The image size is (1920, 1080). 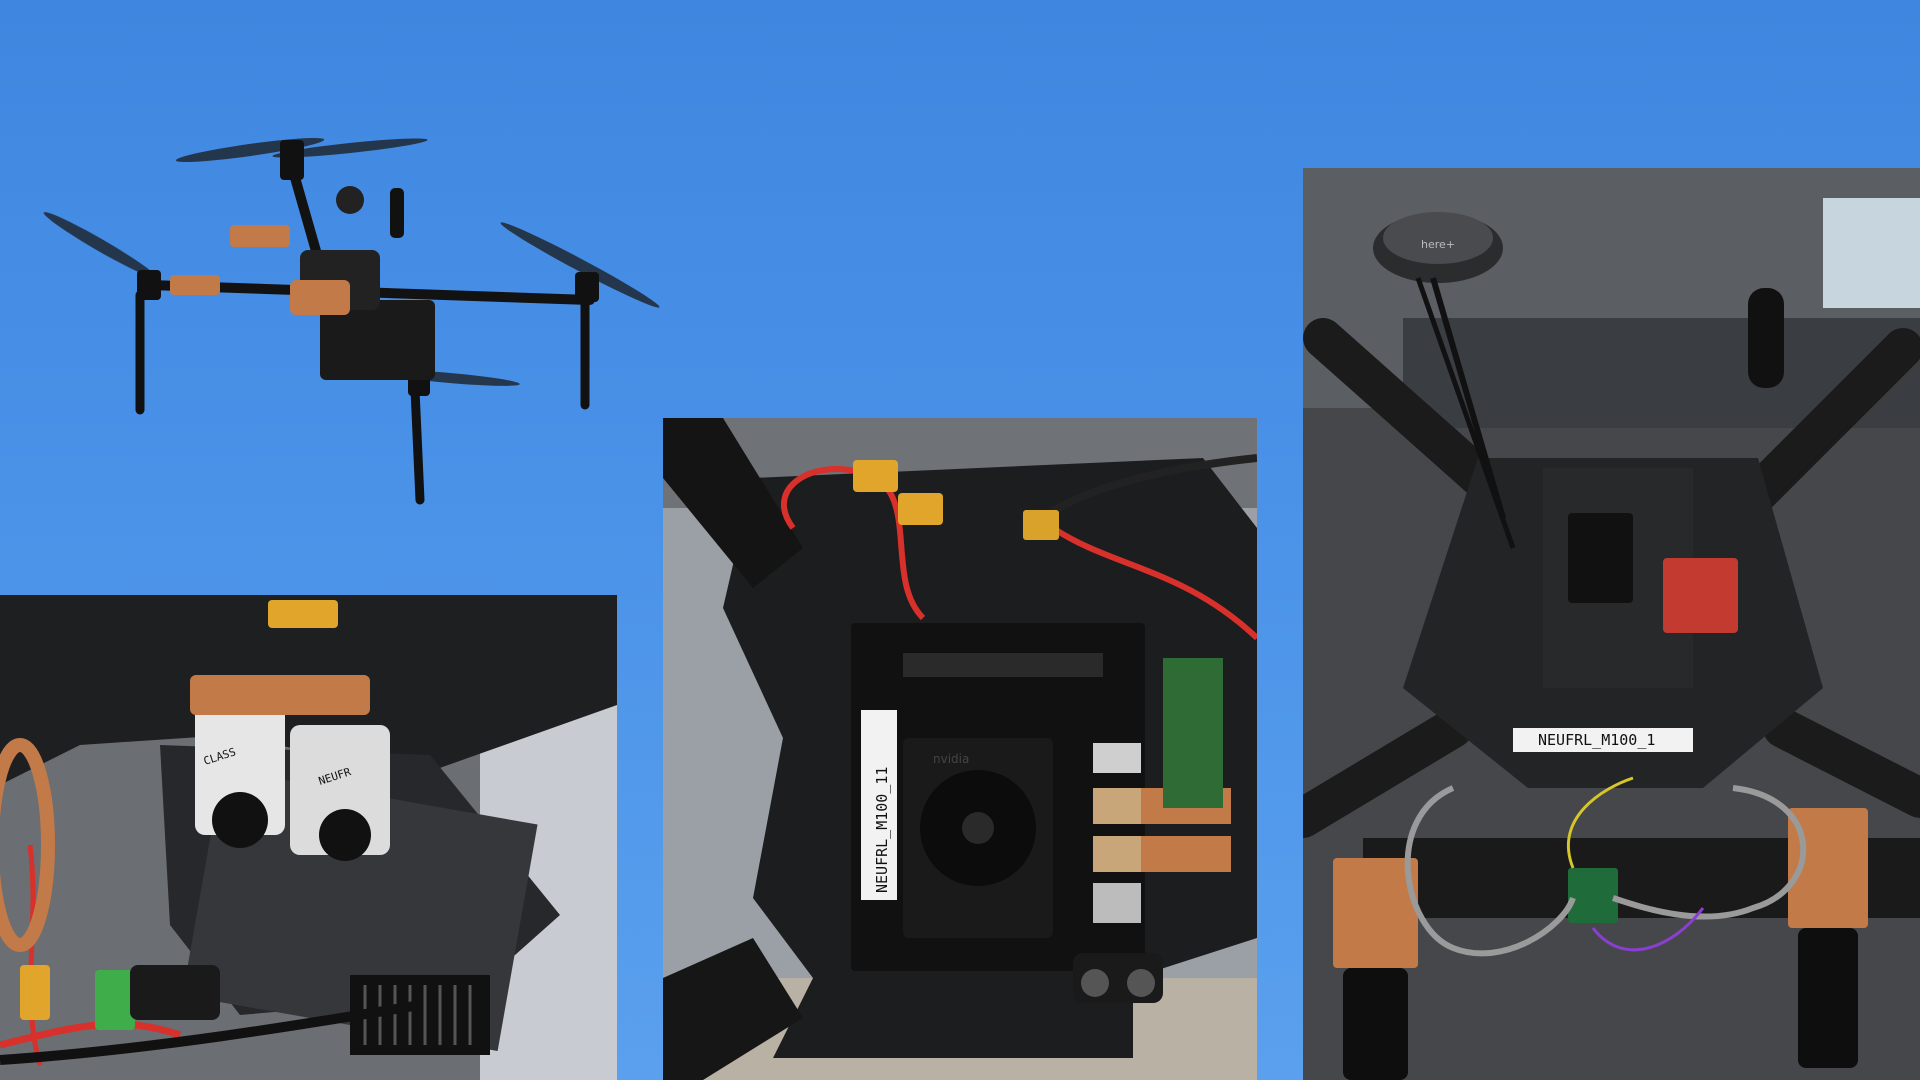 I want to click on compute-board-label: NEUFRL_M100_11, so click(x=882, y=830).